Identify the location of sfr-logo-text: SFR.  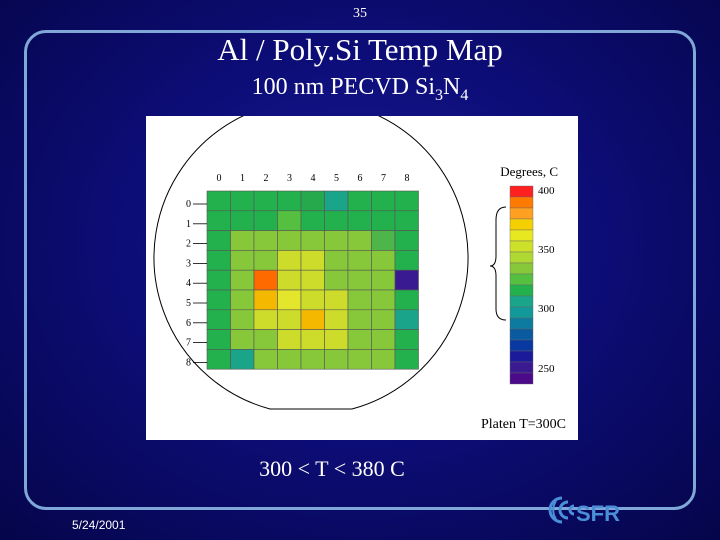
(598, 513).